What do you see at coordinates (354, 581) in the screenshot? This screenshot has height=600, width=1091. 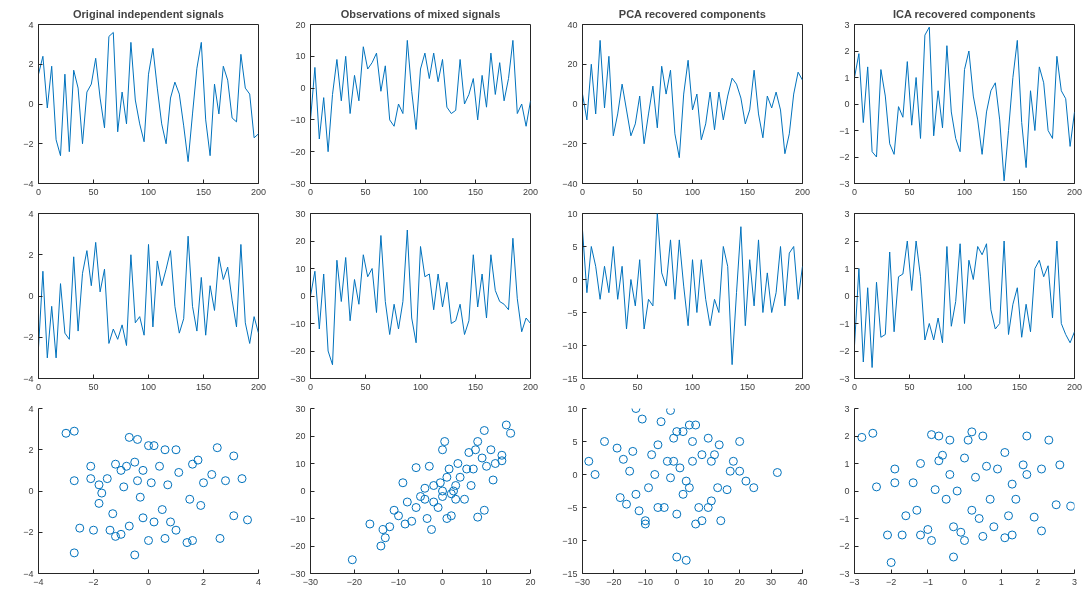 I see `x-tick-label: −20` at bounding box center [354, 581].